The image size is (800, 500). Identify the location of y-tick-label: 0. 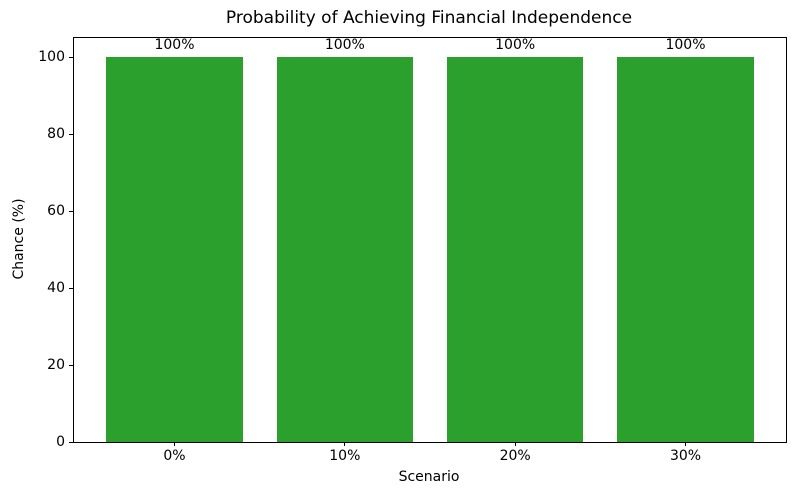
(60, 442).